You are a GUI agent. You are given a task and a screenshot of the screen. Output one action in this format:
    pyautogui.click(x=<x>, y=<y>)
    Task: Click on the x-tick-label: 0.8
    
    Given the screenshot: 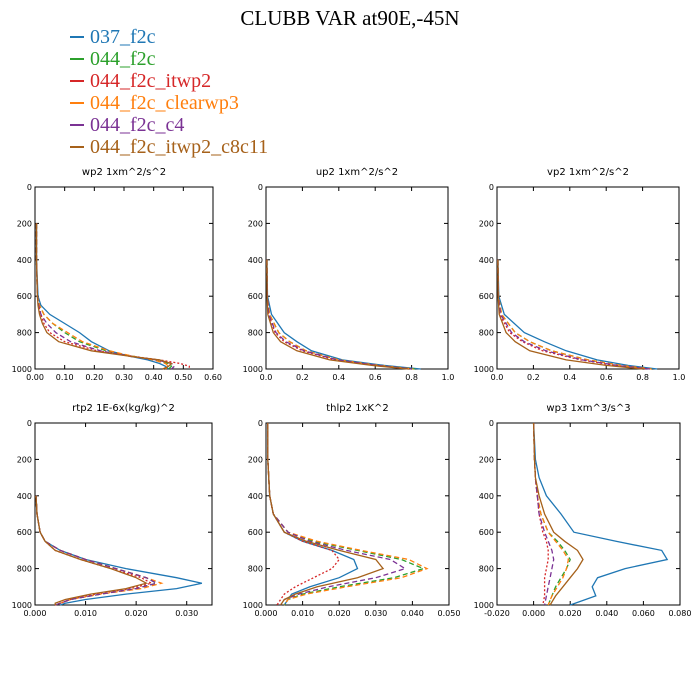 What is the action you would take?
    pyautogui.click(x=642, y=377)
    